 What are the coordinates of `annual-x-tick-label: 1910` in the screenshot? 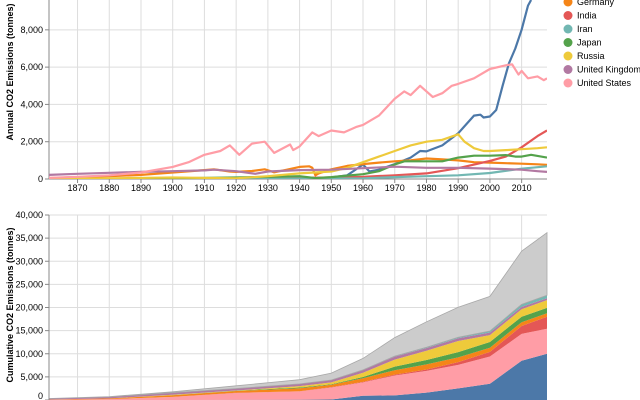 It's located at (204, 188).